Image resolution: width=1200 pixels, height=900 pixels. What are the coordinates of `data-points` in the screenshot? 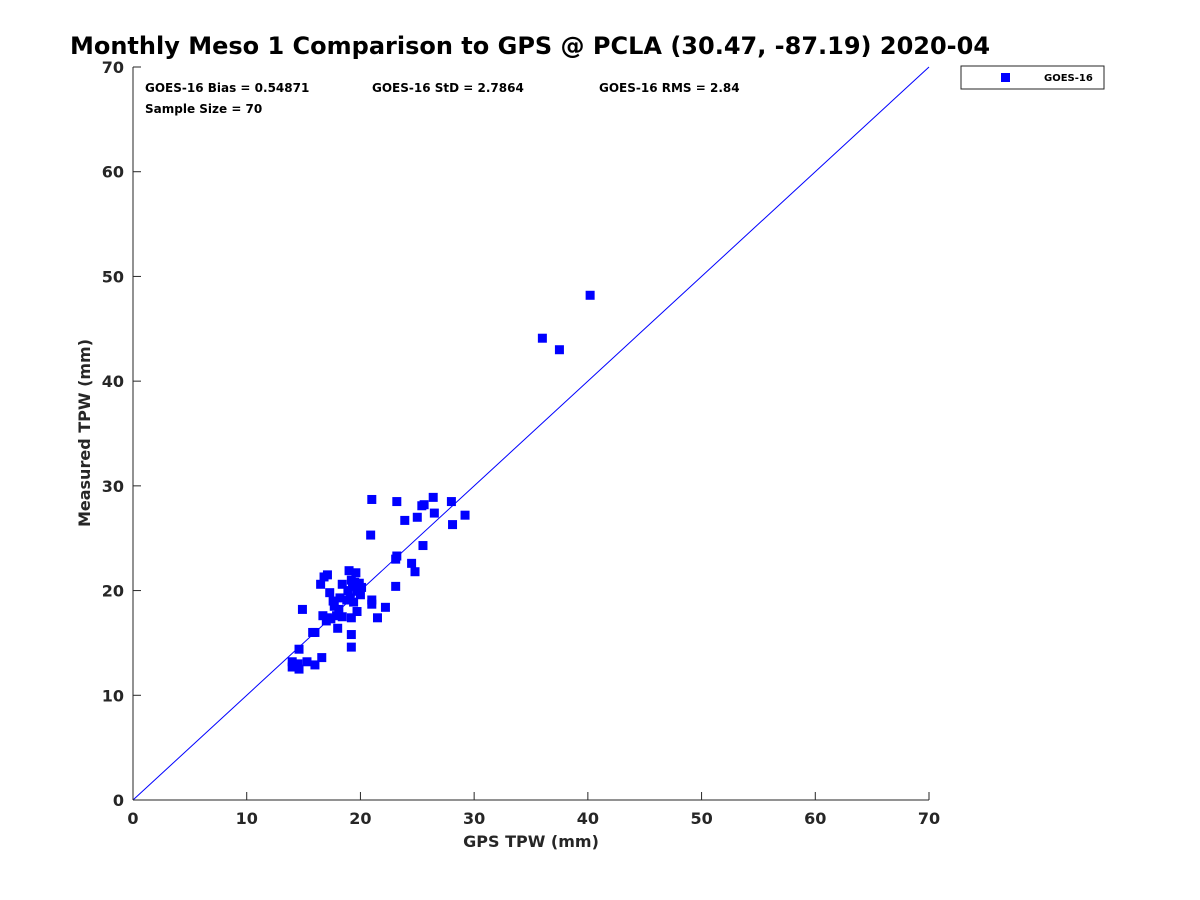 It's located at (441, 482).